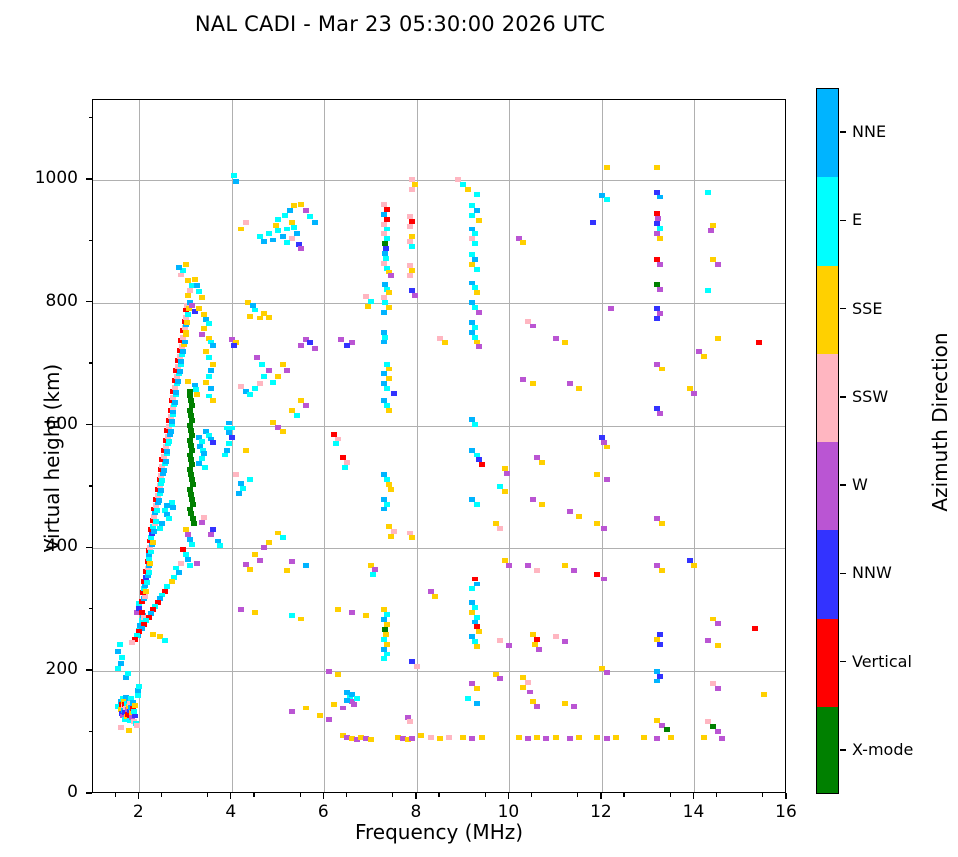 Image resolution: width=958 pixels, height=857 pixels. I want to click on y-tick-minor, so click(90, 240).